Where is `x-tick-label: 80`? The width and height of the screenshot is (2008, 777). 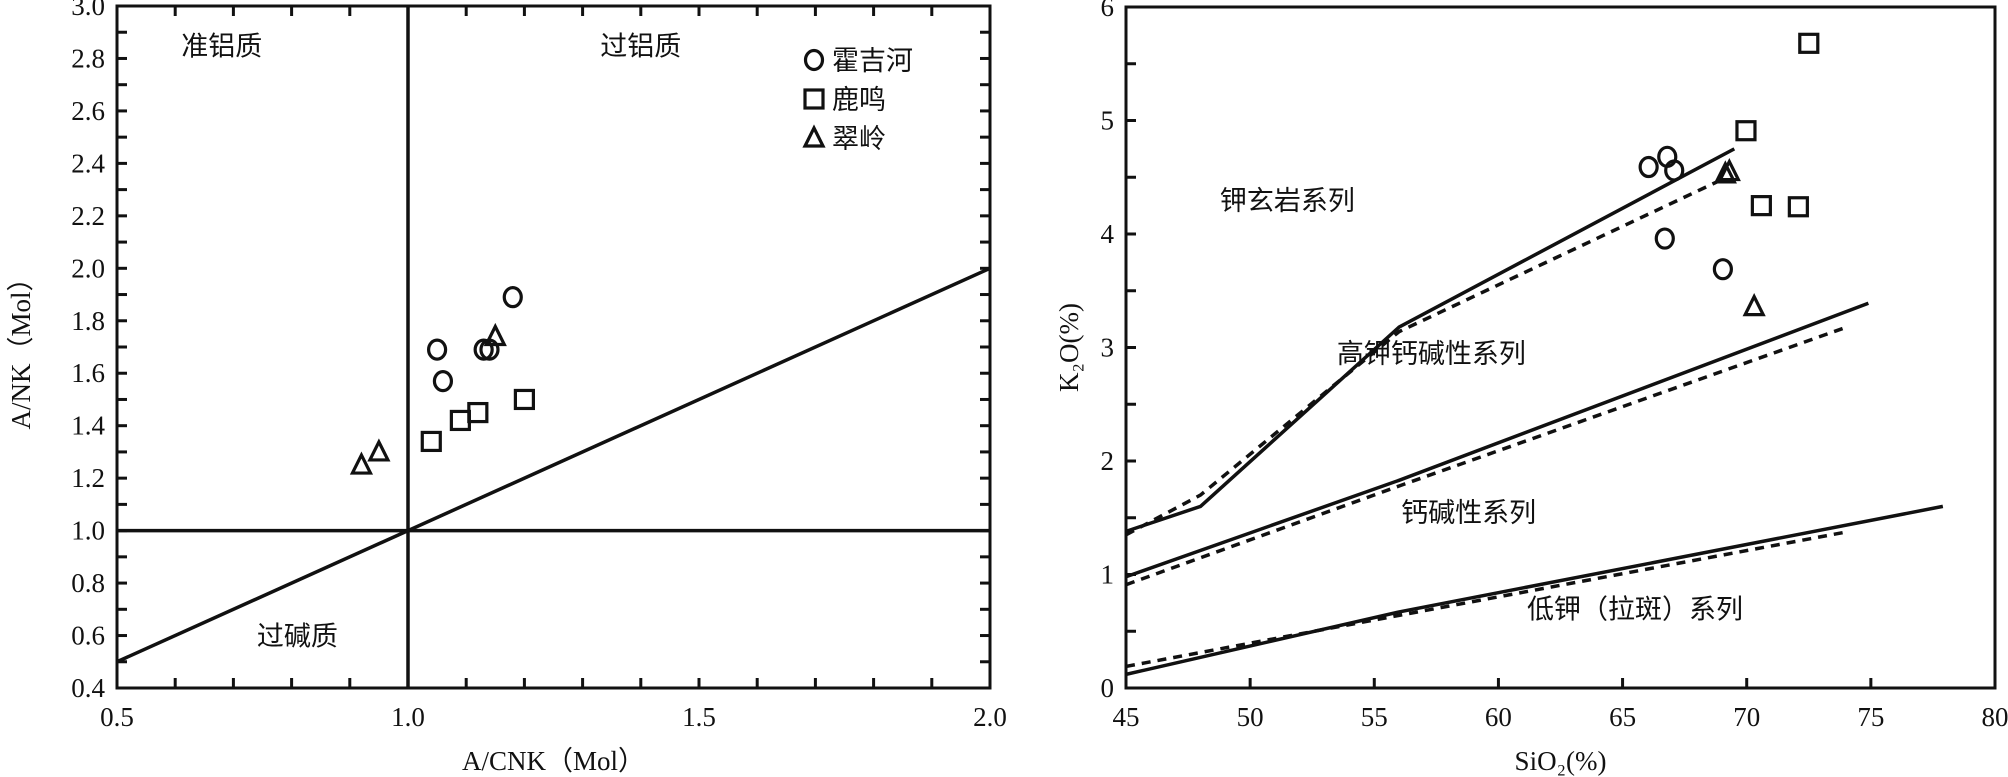 x-tick-label: 80 is located at coordinates (1995, 717).